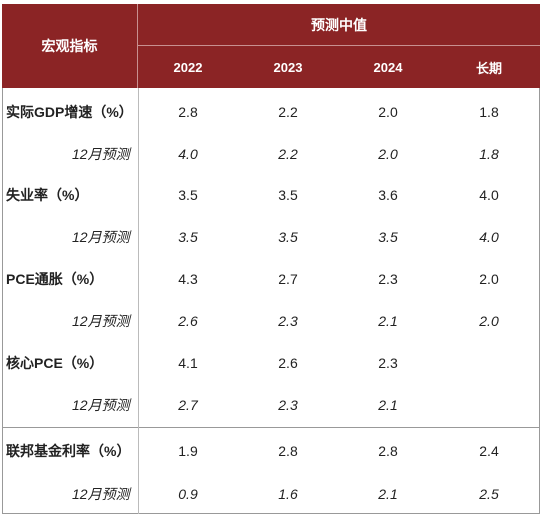 Image resolution: width=544 pixels, height=514 pixels. What do you see at coordinates (188, 279) in the screenshot?
I see `value-cell: 4.3` at bounding box center [188, 279].